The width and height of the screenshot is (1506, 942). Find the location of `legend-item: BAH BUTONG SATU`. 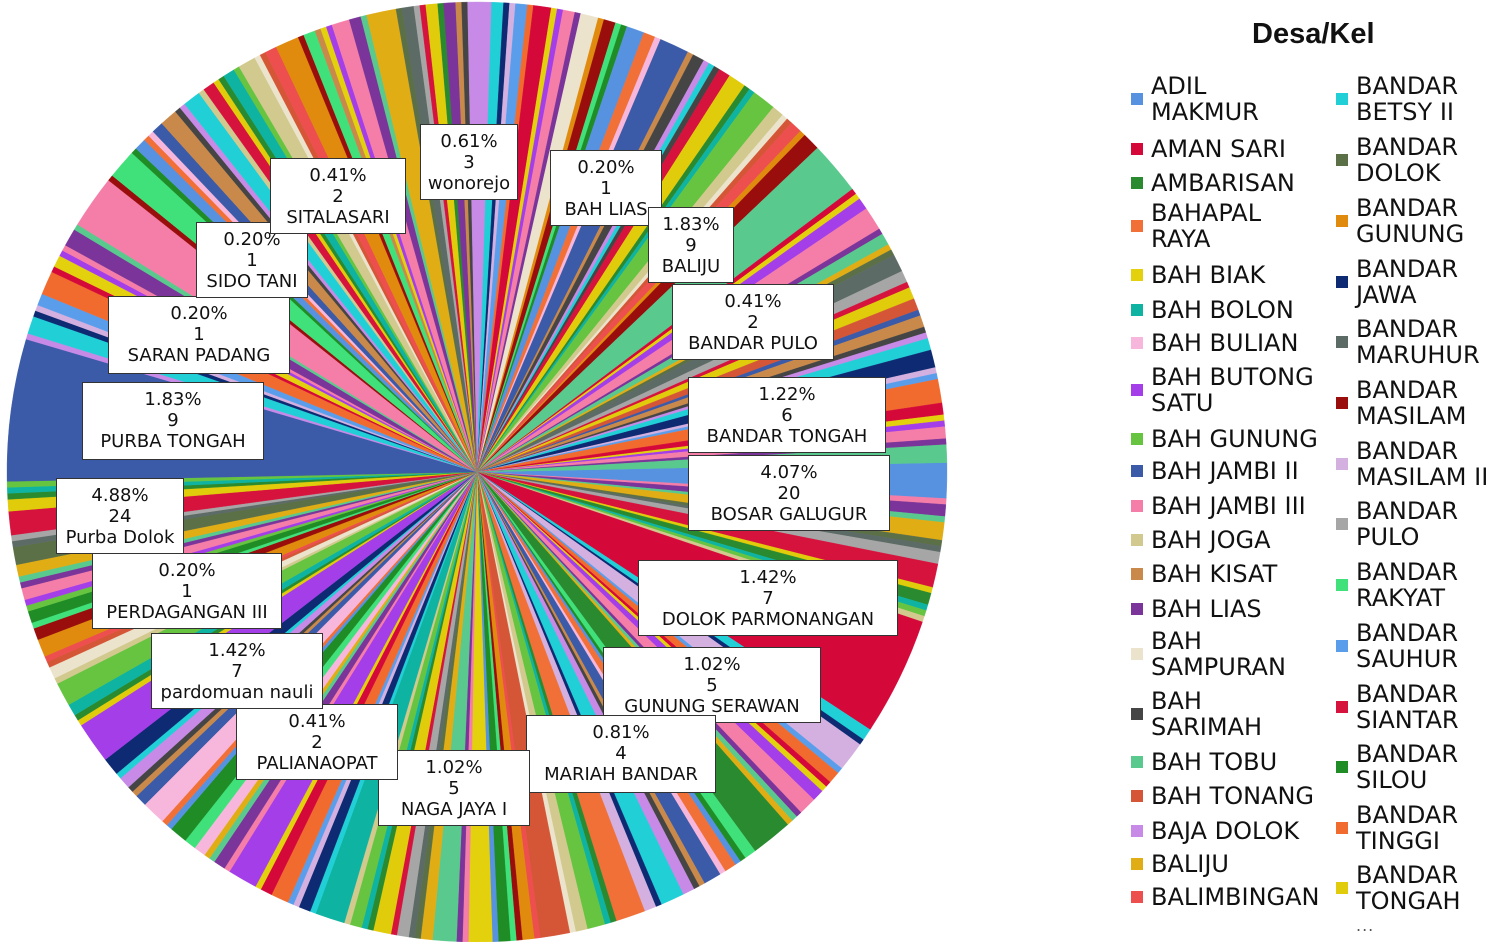

legend-item: BAH BUTONG SATU is located at coordinates (1222, 390).